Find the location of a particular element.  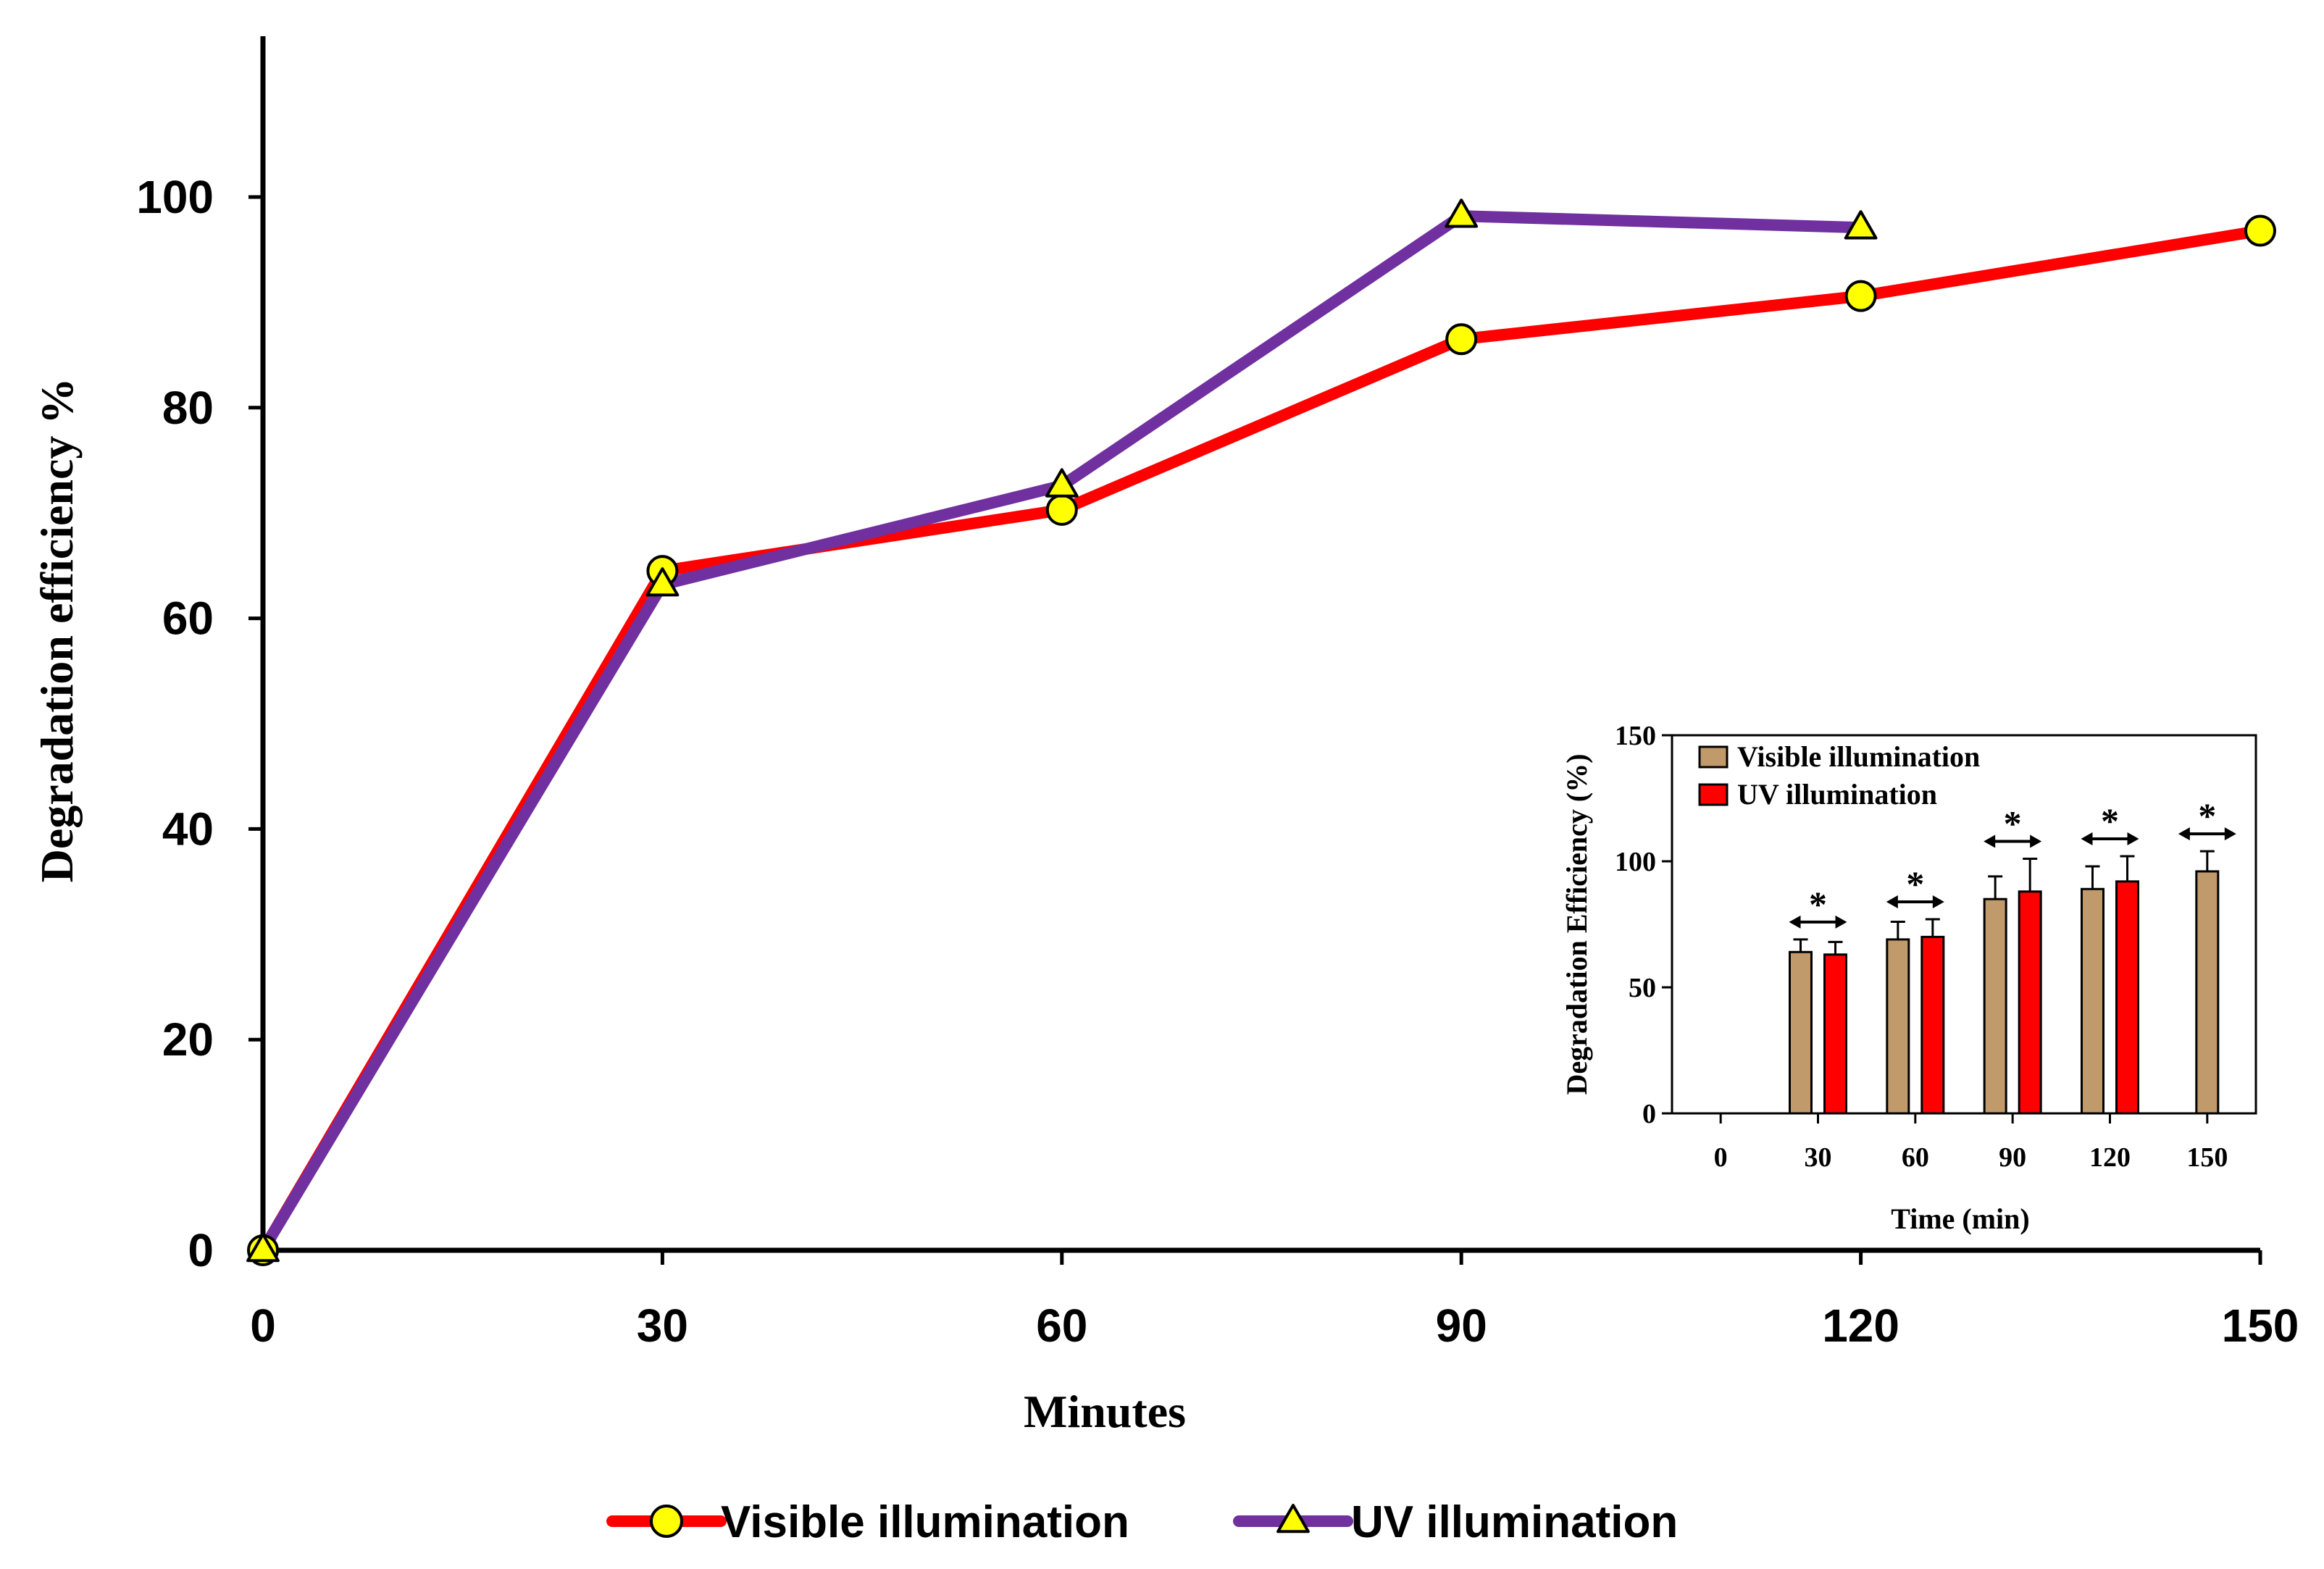

inset-y-tick-label: 50 is located at coordinates (1642, 988).